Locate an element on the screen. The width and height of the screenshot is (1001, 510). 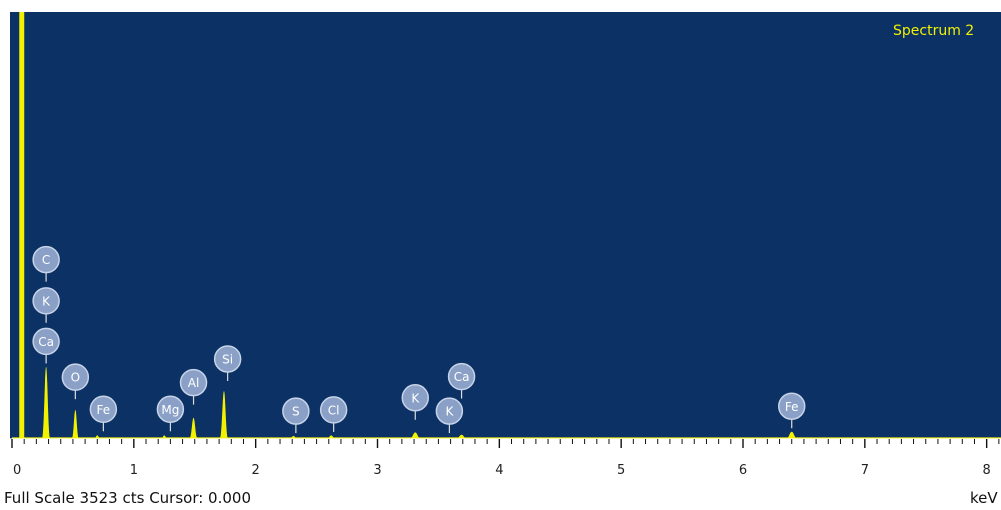
element-label-o: O is located at coordinates (75, 381).